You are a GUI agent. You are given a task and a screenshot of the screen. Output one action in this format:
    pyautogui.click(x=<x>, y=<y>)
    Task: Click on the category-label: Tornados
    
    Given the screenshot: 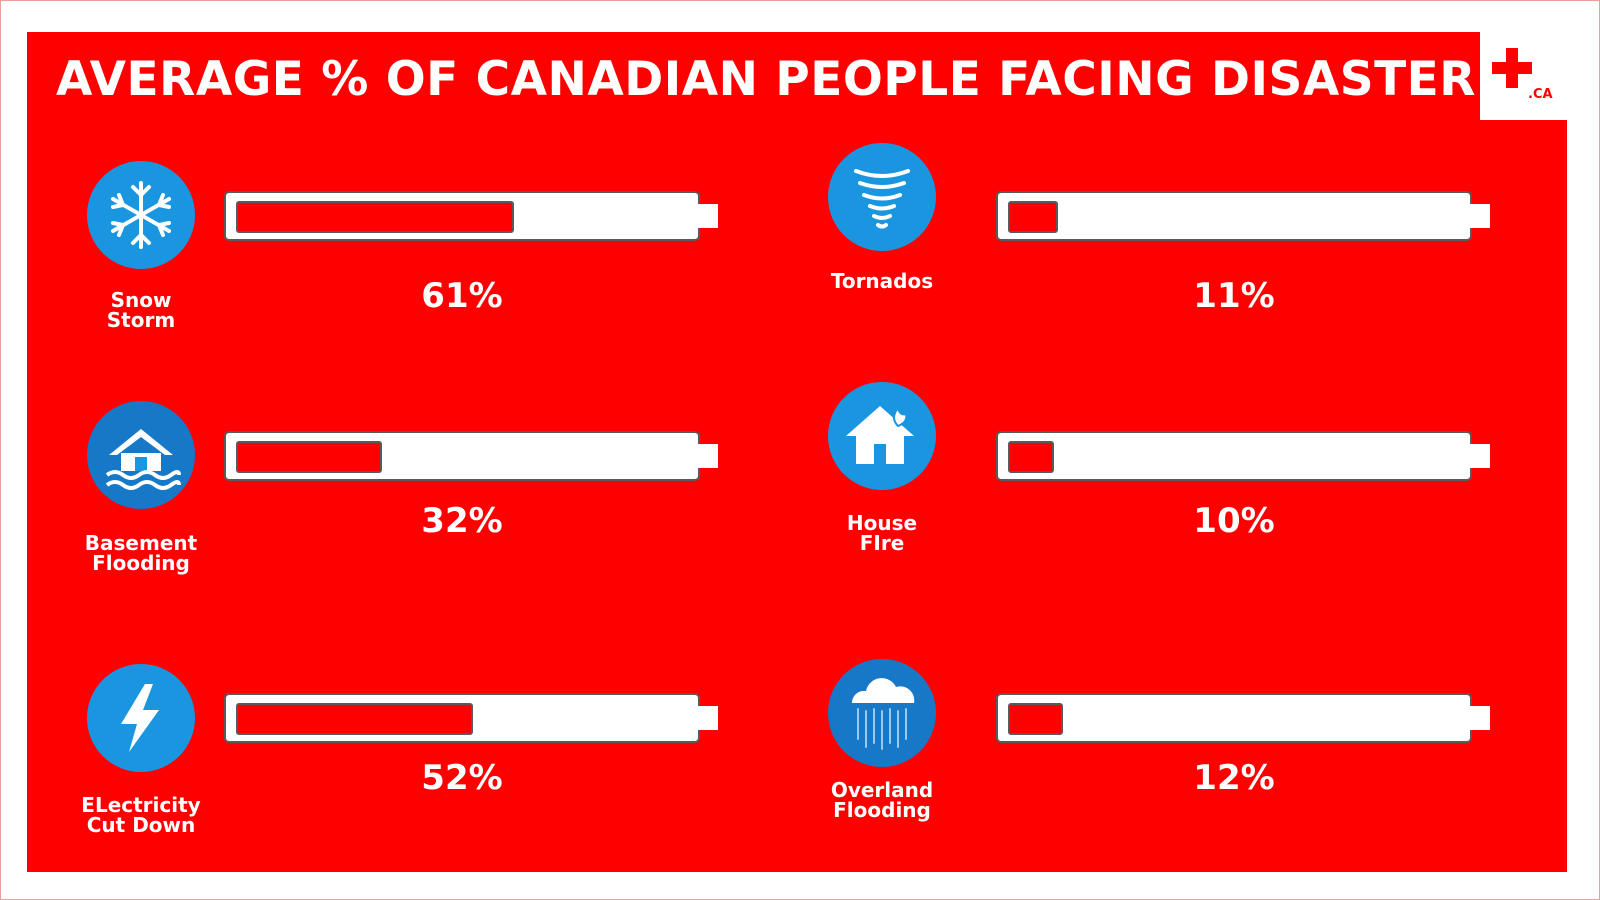 What is the action you would take?
    pyautogui.click(x=882, y=281)
    